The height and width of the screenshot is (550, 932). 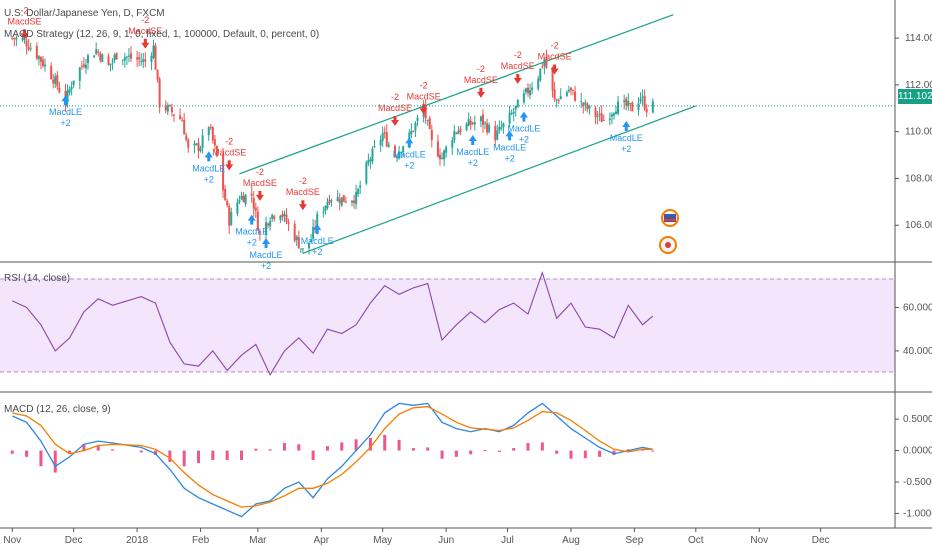 I want to click on macd-histogram, so click(x=332, y=453).